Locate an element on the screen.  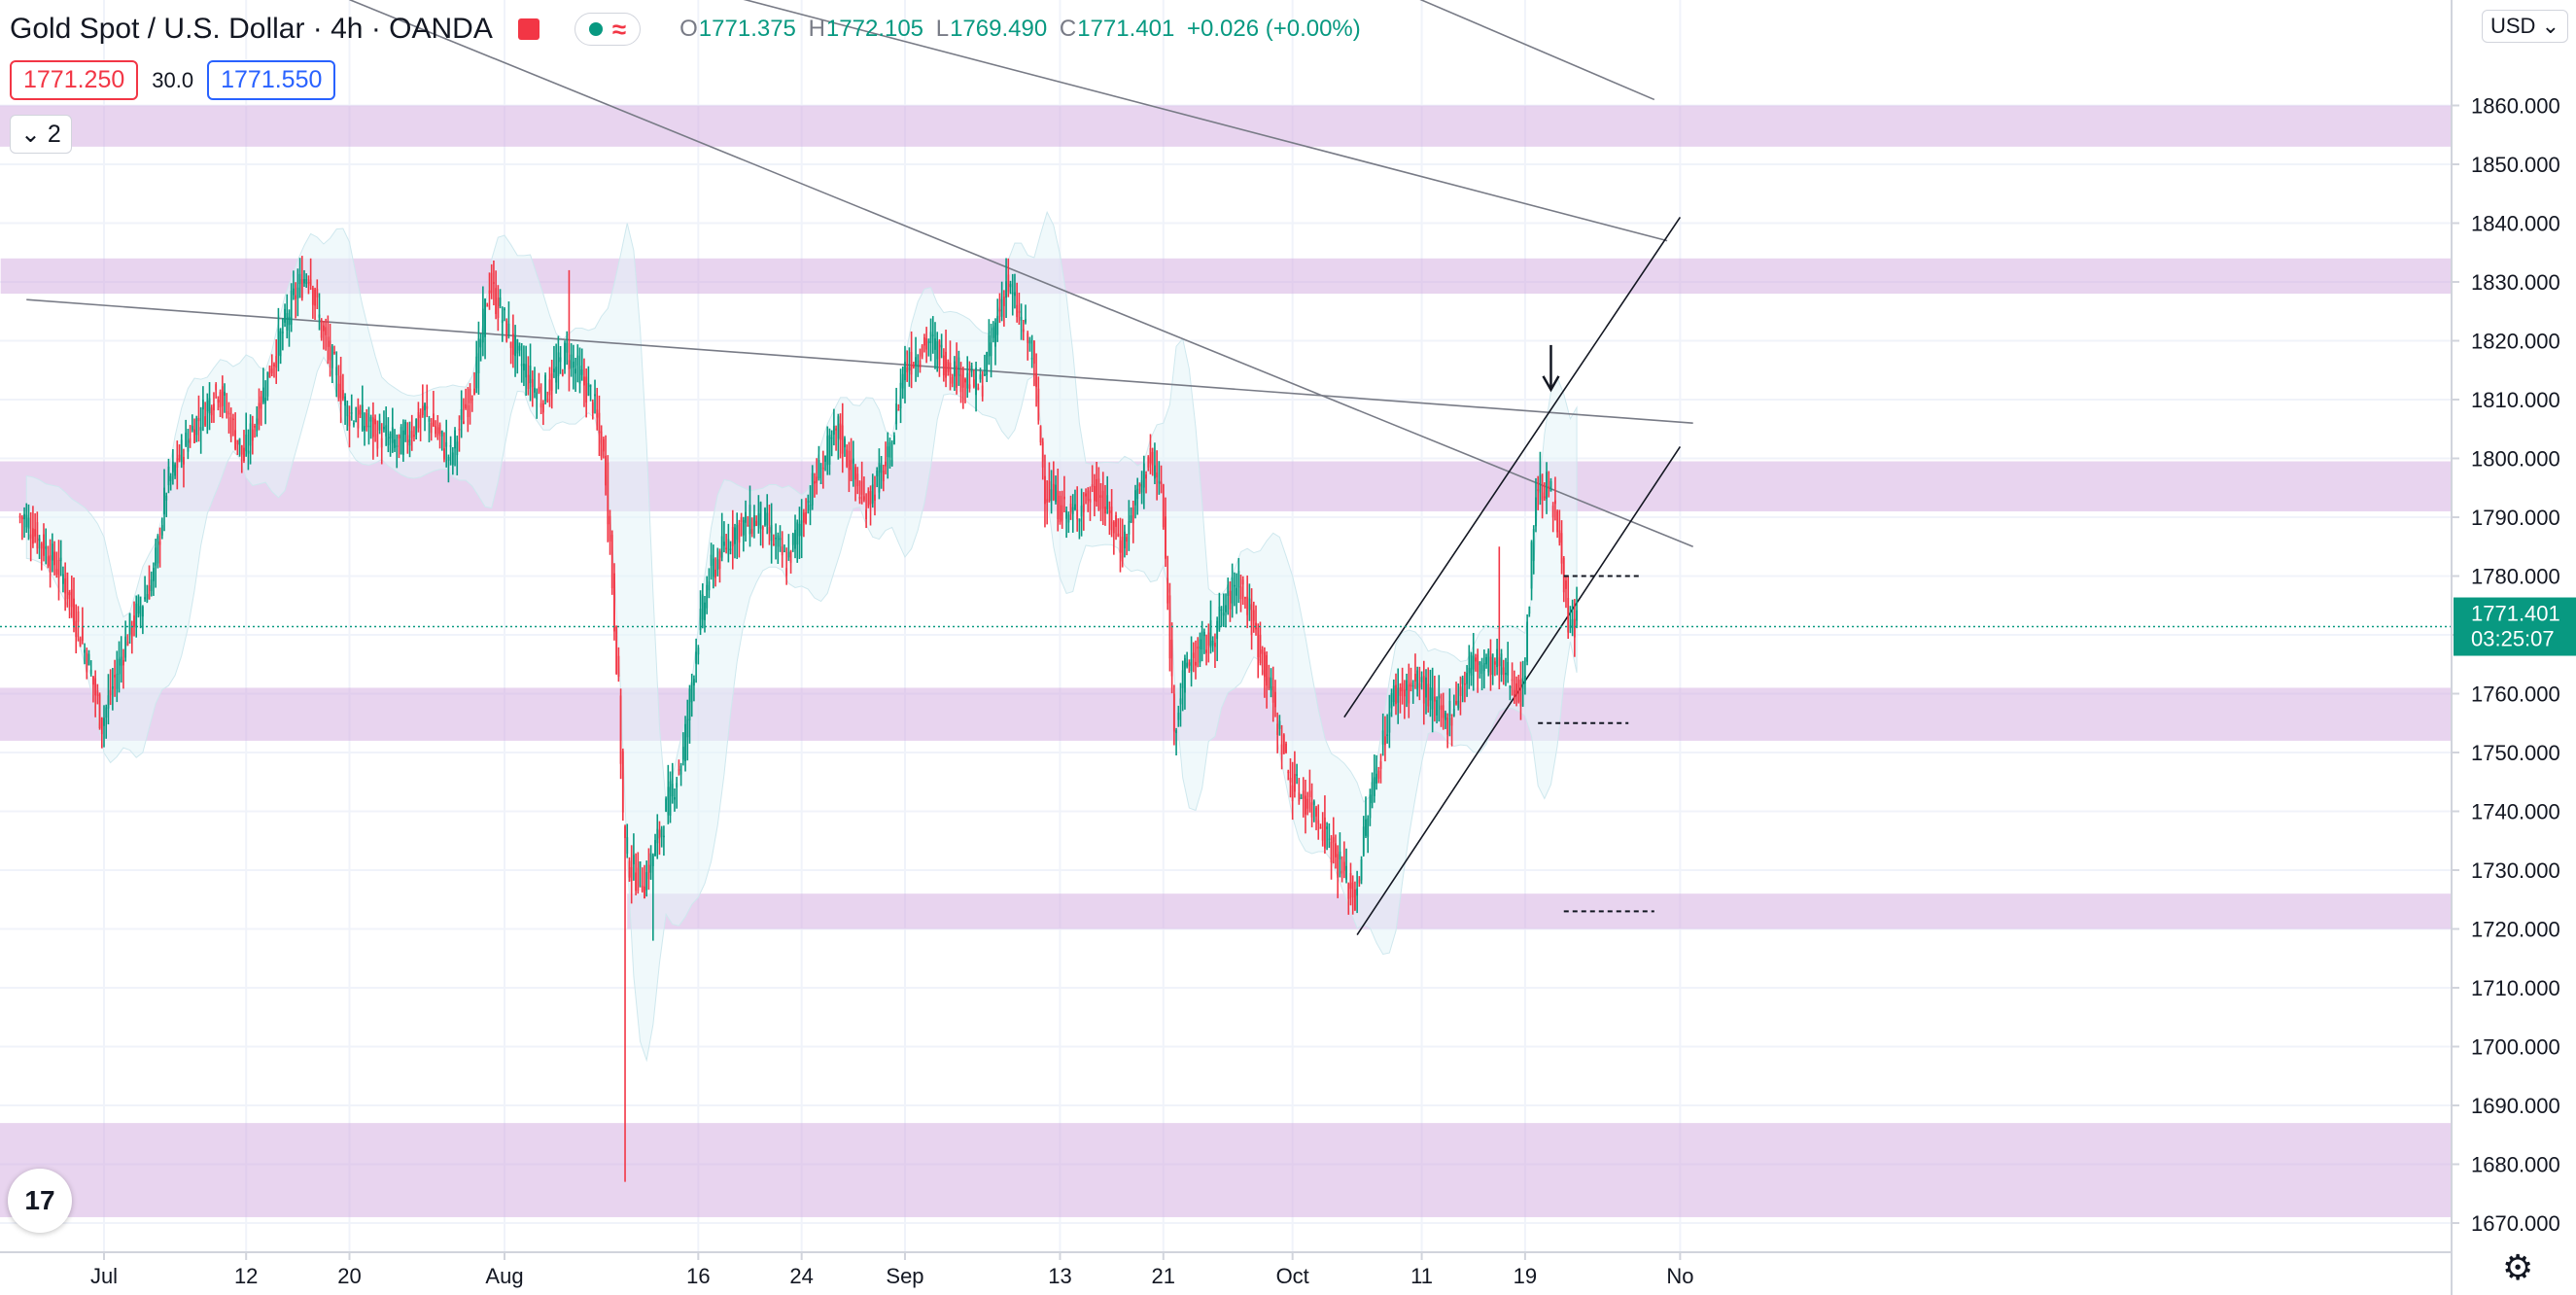
currency-select: USD ⌄ is located at coordinates (2526, 26).